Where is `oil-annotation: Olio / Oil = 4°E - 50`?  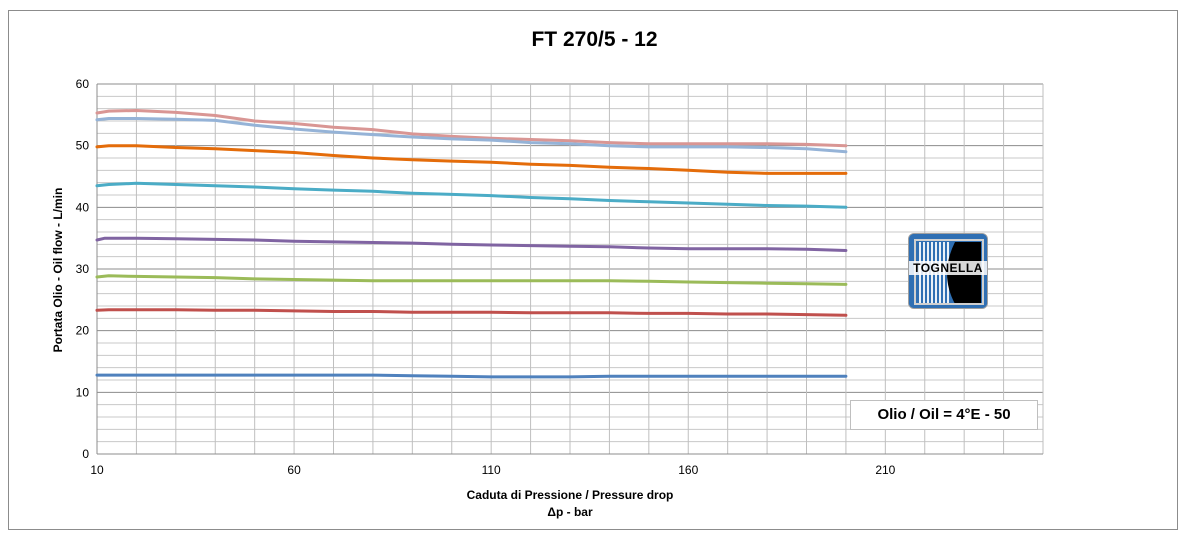 oil-annotation: Olio / Oil = 4°E - 50 is located at coordinates (944, 415).